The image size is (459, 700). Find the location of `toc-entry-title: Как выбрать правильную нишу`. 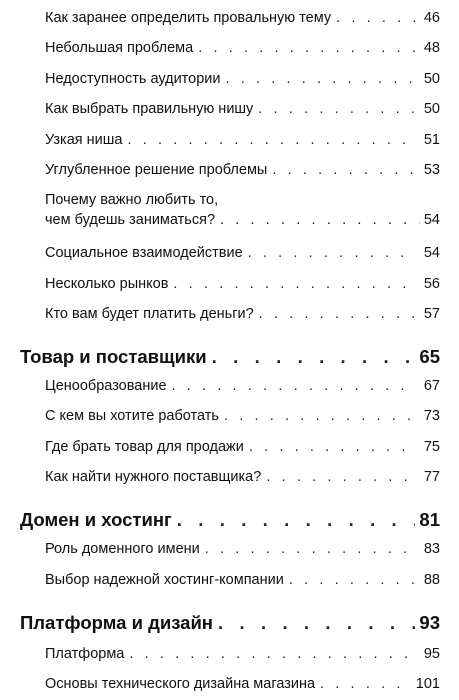

toc-entry-title: Как выбрать правильную нишу is located at coordinates (149, 109).